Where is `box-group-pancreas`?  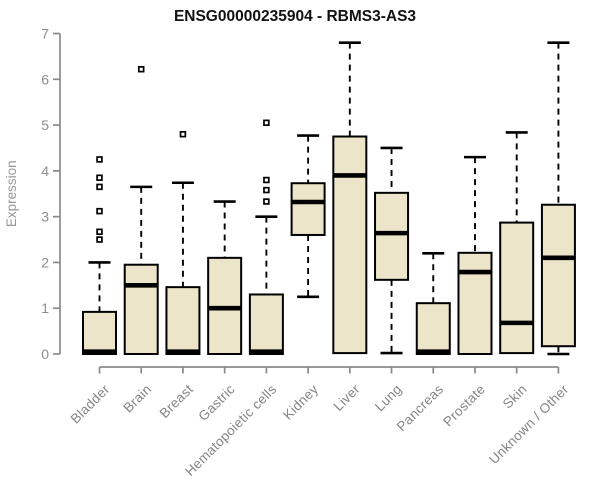
box-group-pancreas is located at coordinates (433, 303).